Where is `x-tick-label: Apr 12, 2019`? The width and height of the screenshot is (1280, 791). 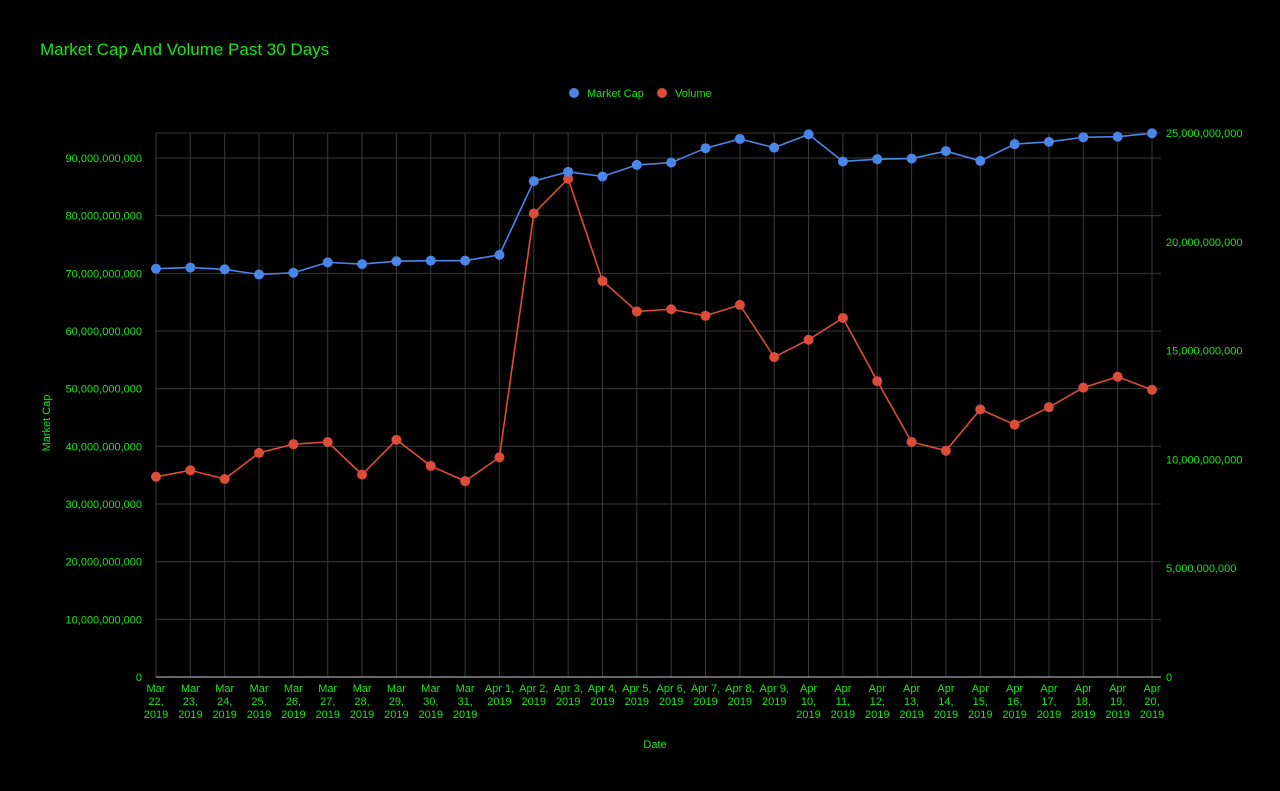
x-tick-label: Apr 12, 2019 is located at coordinates (877, 702).